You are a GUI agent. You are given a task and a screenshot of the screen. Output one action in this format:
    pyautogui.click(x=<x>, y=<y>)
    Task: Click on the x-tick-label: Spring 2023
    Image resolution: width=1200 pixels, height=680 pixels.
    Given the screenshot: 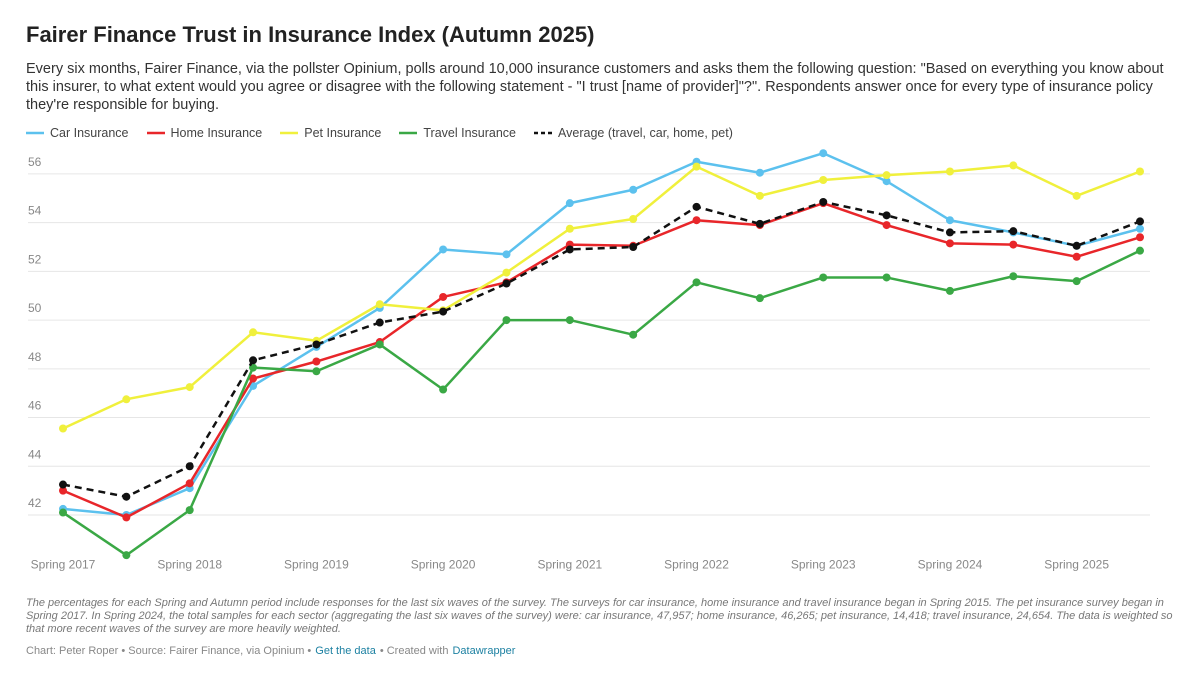 What is the action you would take?
    pyautogui.click(x=823, y=564)
    